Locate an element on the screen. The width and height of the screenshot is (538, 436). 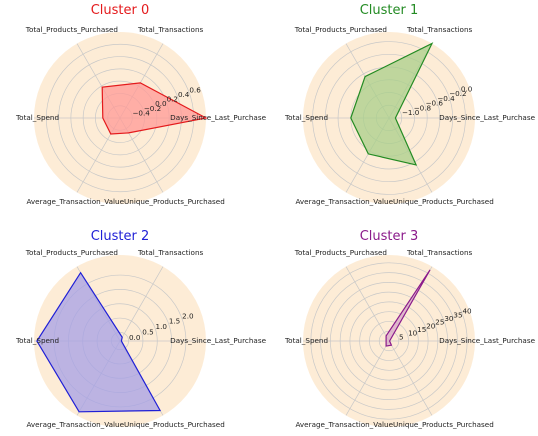
radial-tick-label: 5 is located at coordinates (401, 336).